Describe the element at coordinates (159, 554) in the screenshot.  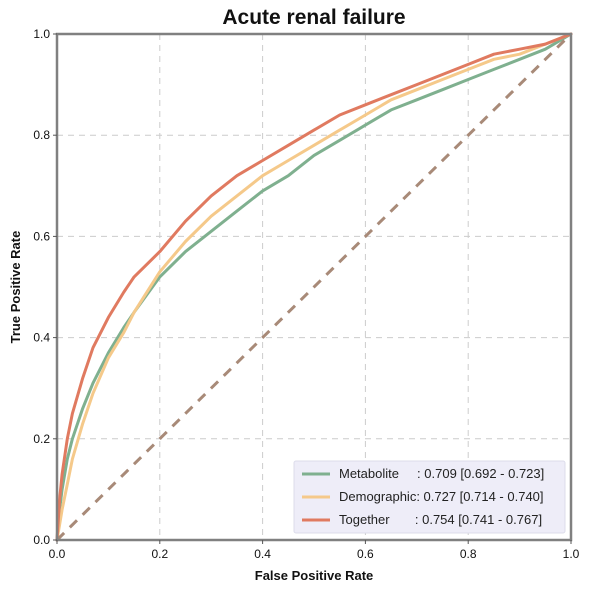
I see `x-tick-label: 0.2` at that location.